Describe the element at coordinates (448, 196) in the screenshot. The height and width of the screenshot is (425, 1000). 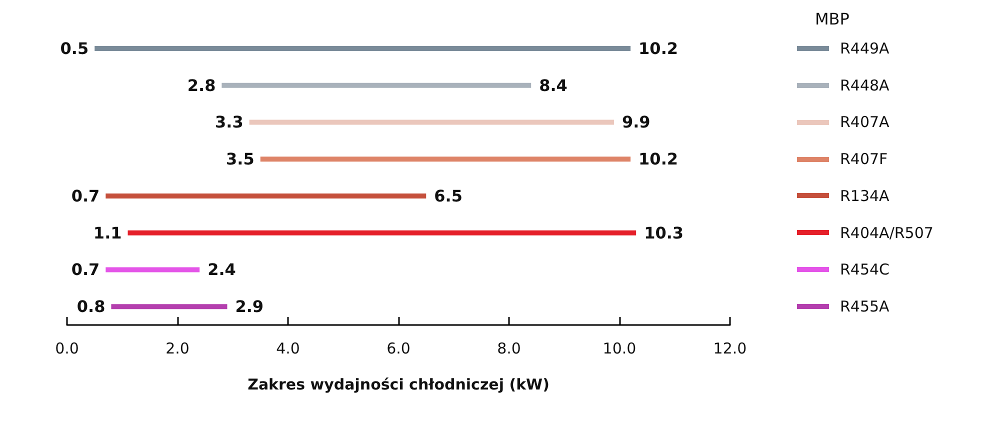
I see `annotation: 6.5` at that location.